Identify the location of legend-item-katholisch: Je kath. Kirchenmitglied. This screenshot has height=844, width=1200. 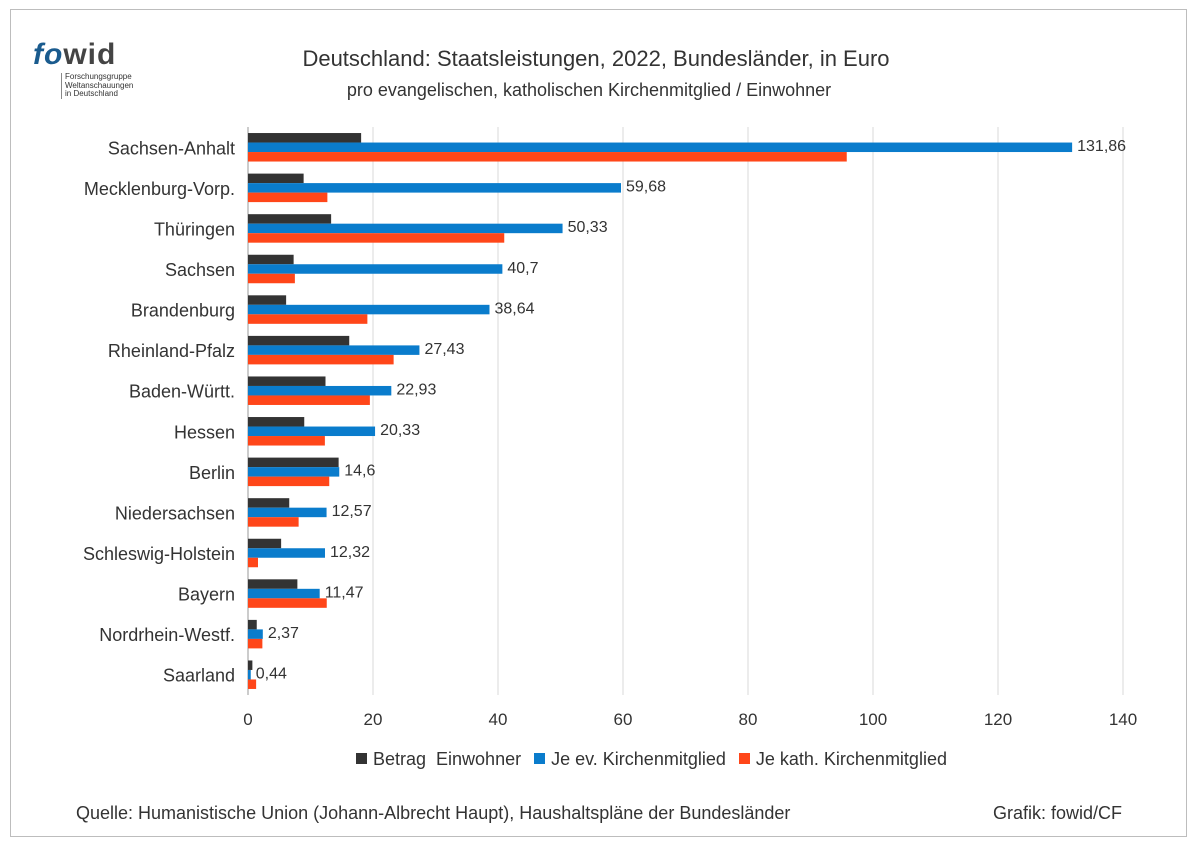
(842, 759).